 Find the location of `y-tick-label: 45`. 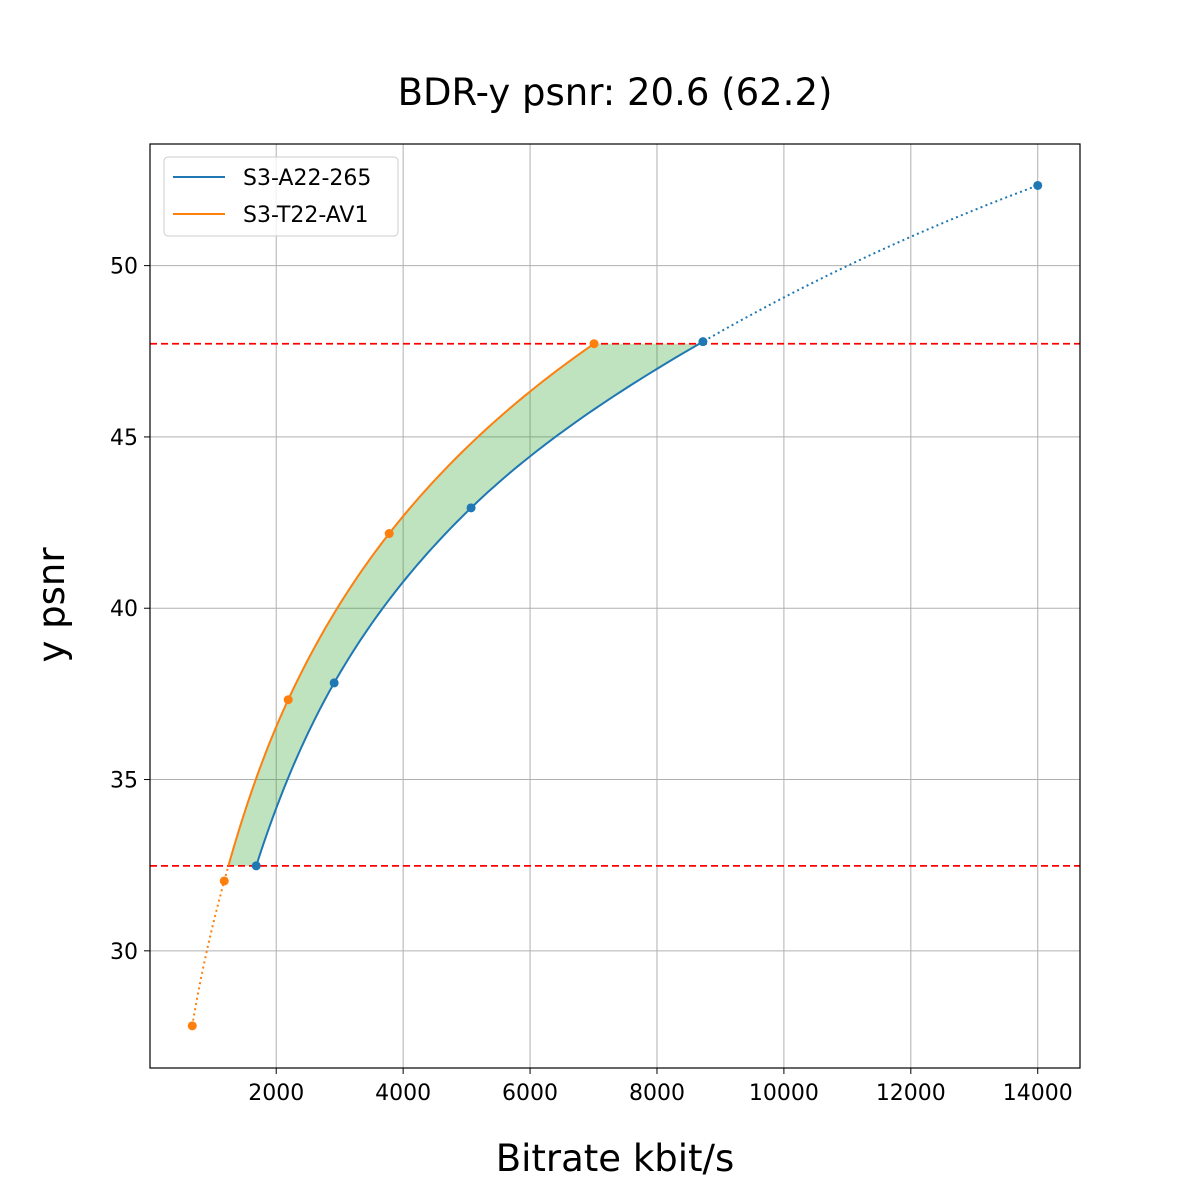

y-tick-label: 45 is located at coordinates (124, 438).